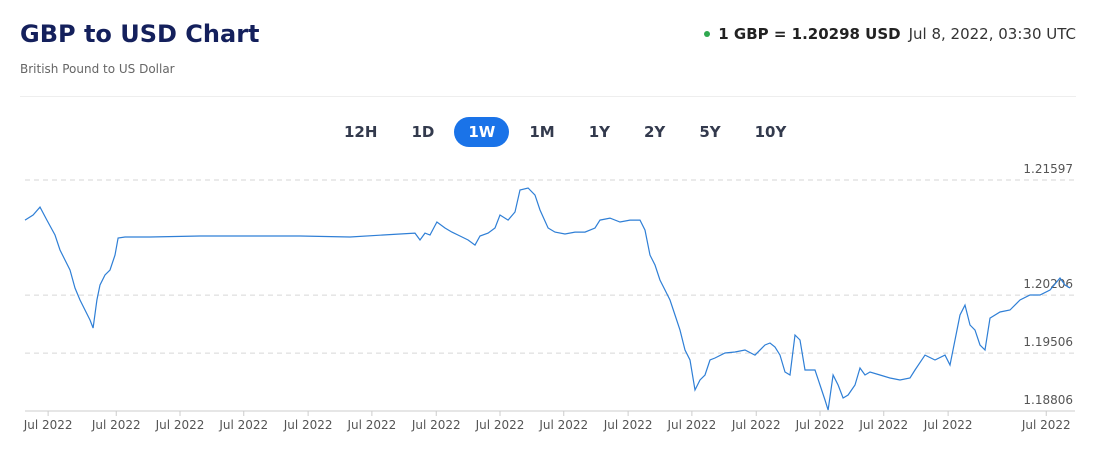 This screenshot has width=1098, height=457. What do you see at coordinates (992, 34) in the screenshot?
I see `time: Jul 8, 2022, 03:30 UTC` at bounding box center [992, 34].